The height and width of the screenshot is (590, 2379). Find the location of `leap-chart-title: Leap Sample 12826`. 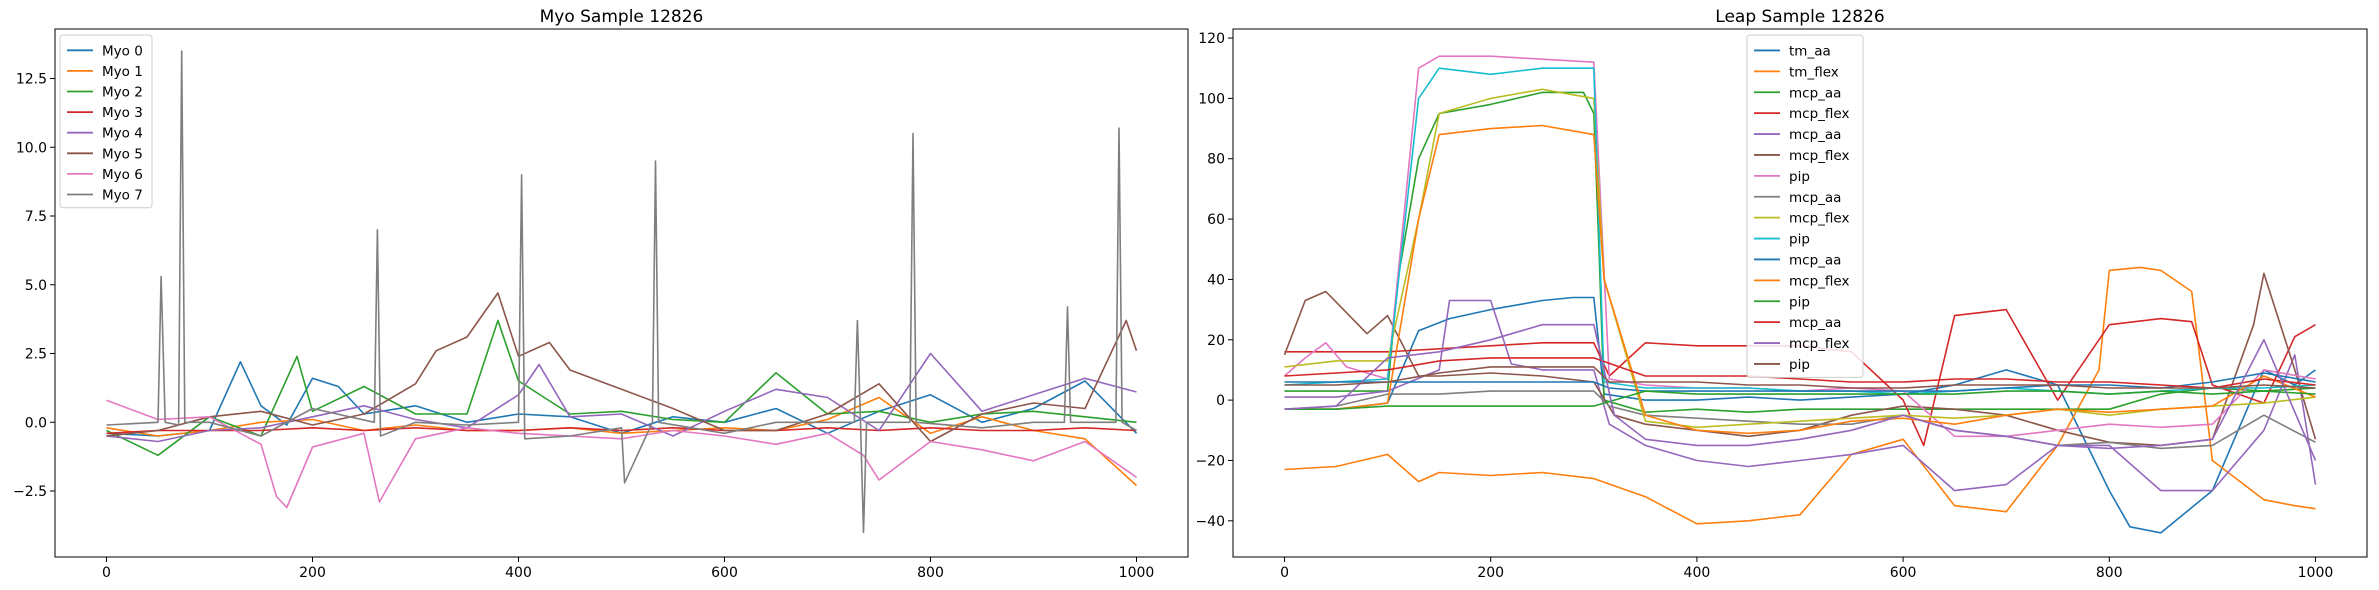

leap-chart-title: Leap Sample 12826 is located at coordinates (1799, 17).